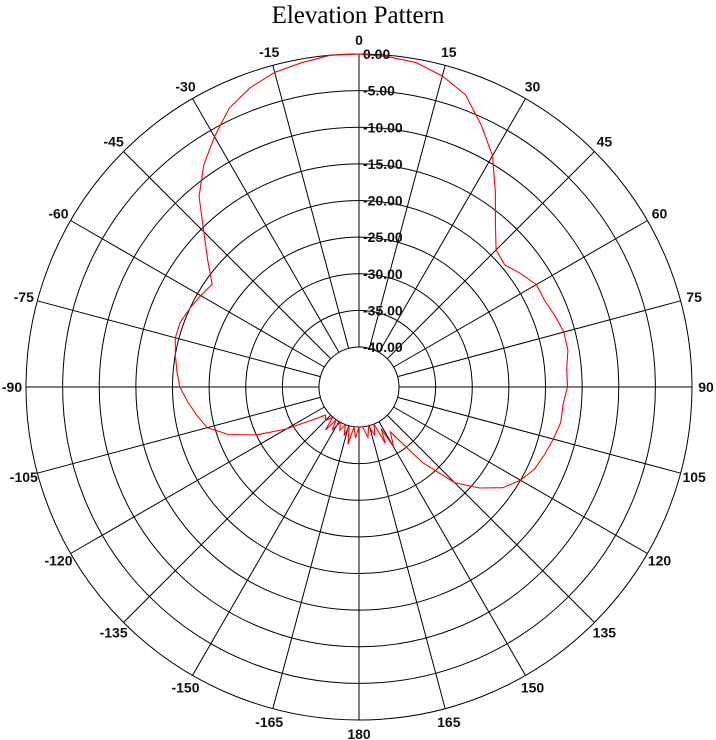 This screenshot has height=740, width=716. I want to click on radial-tick-label-6: -30.00, so click(383, 274).